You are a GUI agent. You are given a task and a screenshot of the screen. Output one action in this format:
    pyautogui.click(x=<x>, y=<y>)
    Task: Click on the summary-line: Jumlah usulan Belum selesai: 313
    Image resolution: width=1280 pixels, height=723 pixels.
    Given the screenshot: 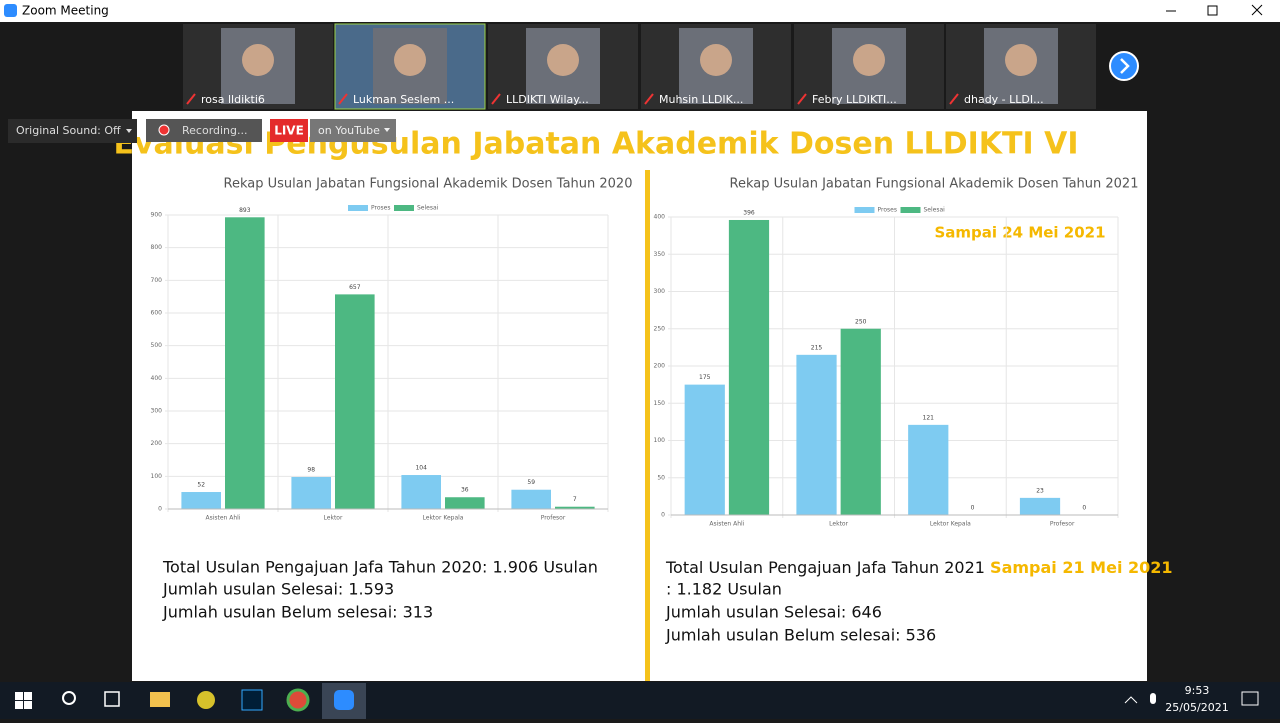 What is the action you would take?
    pyautogui.click(x=297, y=612)
    